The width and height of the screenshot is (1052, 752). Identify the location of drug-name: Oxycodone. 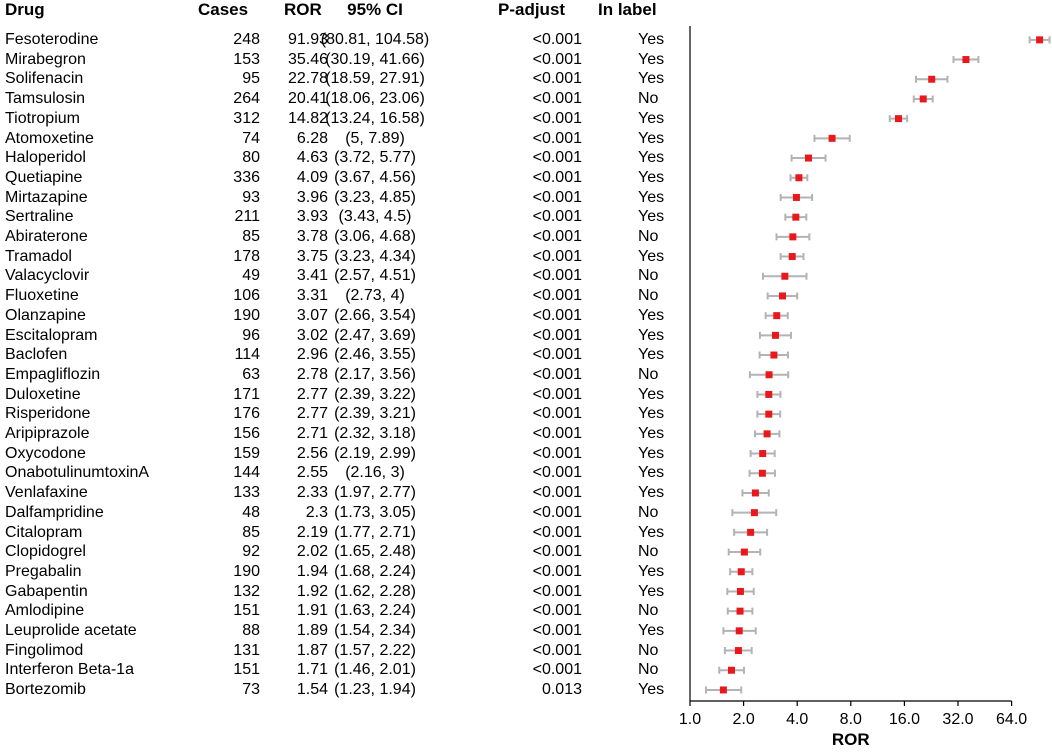
(45, 453).